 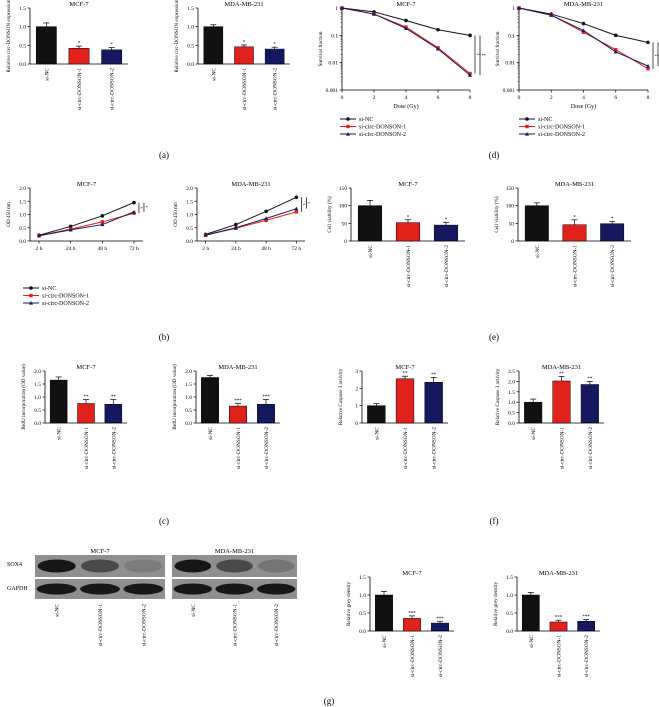 What do you see at coordinates (510, 189) in the screenshot?
I see `y-tick-label: 150` at bounding box center [510, 189].